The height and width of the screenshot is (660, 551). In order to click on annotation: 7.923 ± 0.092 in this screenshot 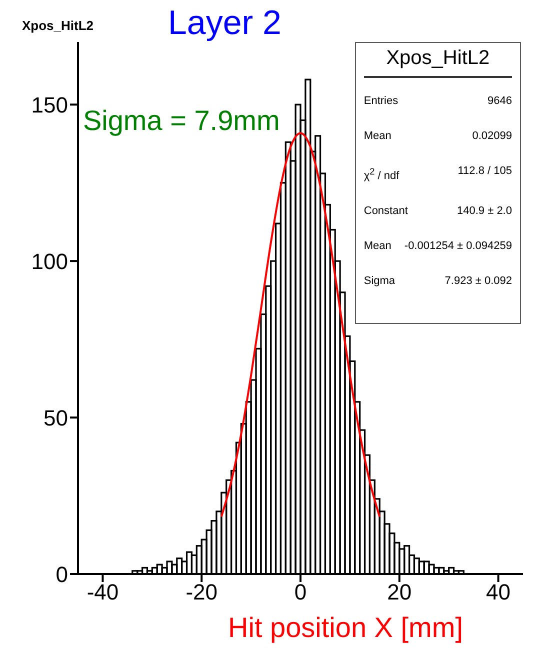, I will do `click(478, 280)`.